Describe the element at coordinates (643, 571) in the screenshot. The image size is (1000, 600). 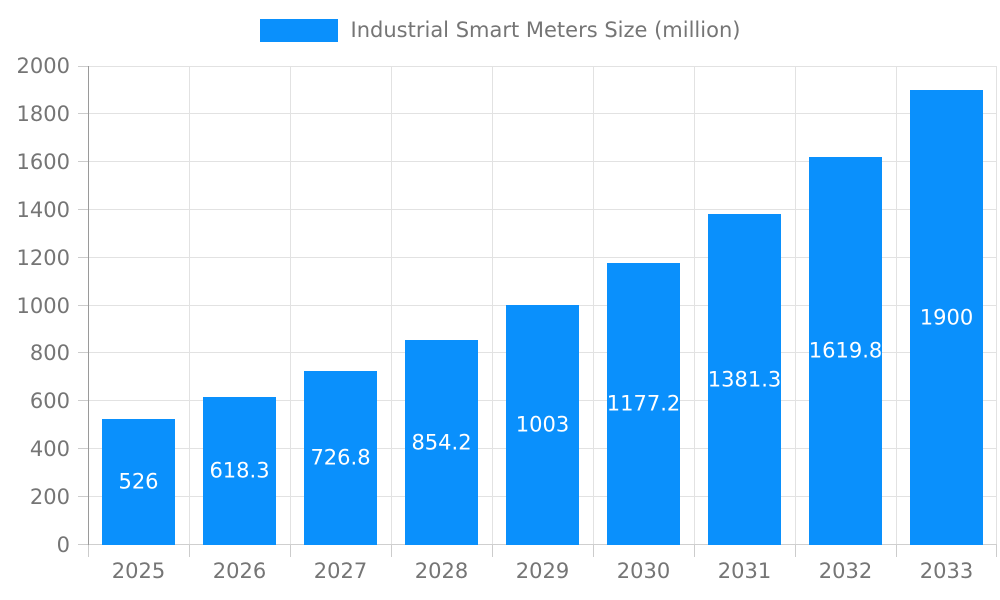
I see `x-axis-label: 2030` at that location.